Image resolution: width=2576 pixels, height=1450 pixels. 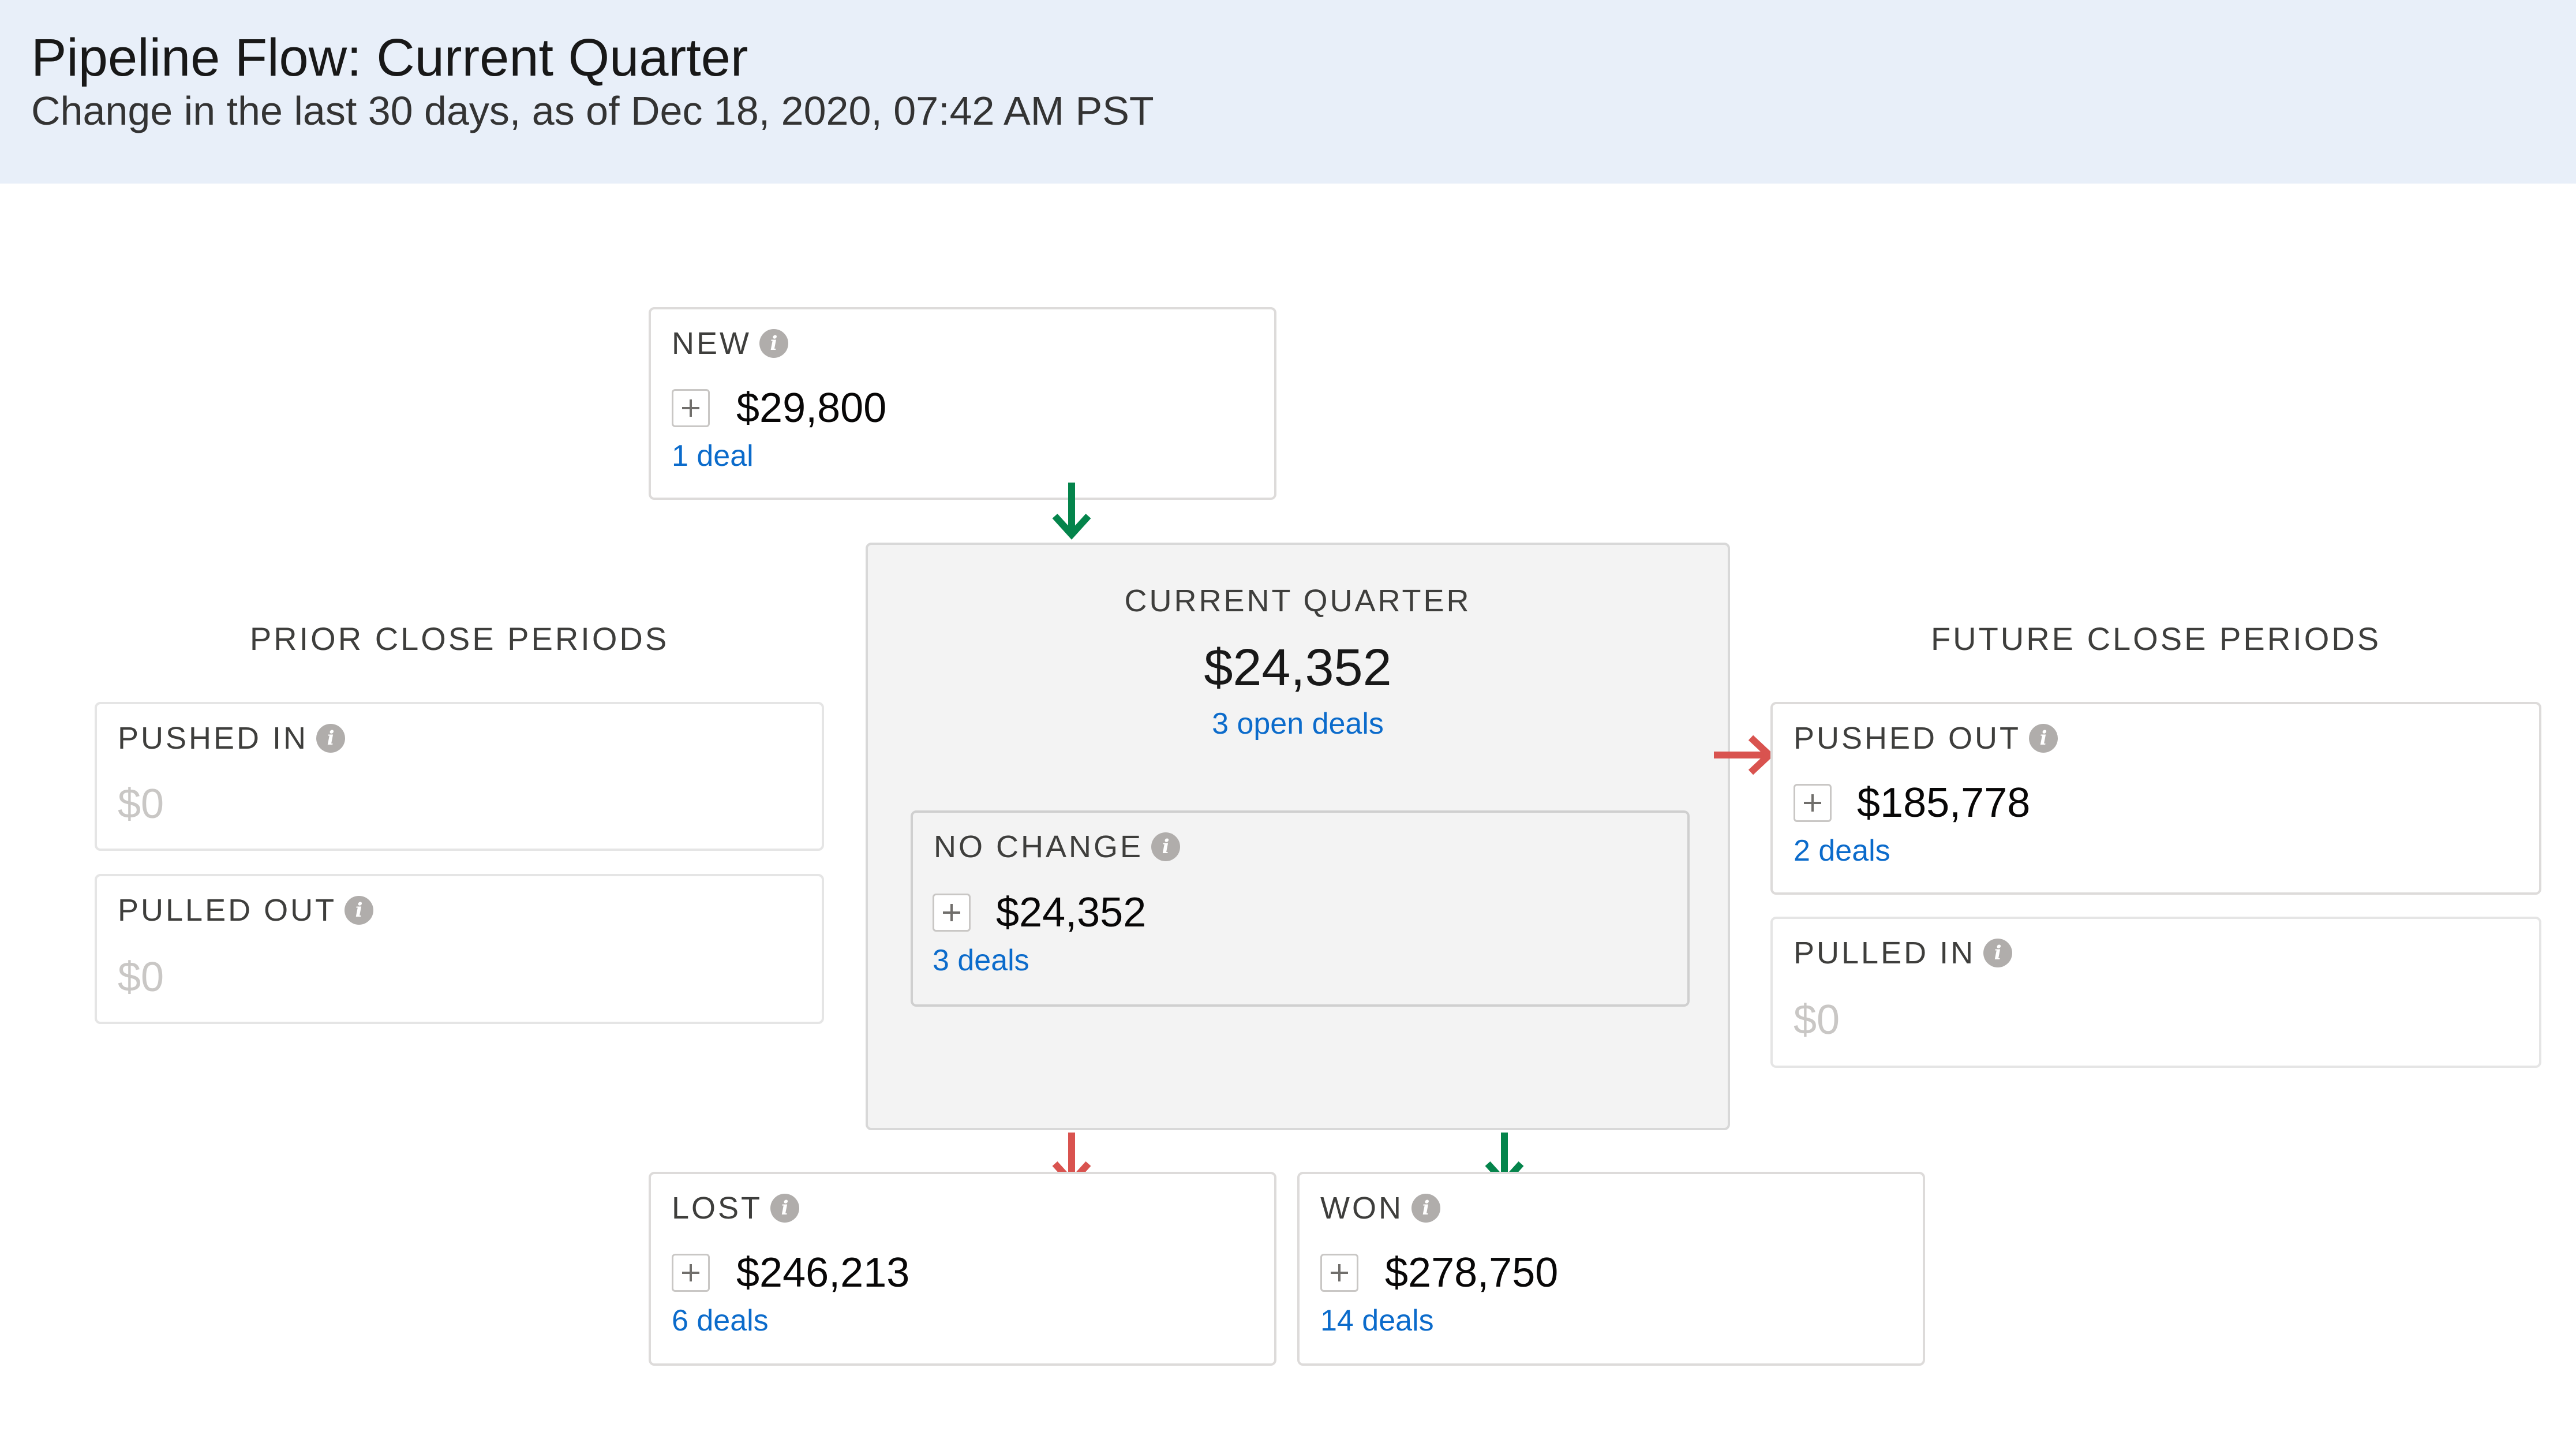 What do you see at coordinates (1611, 1269) in the screenshot?
I see `won-card: WON i $278,750 14 deals` at bounding box center [1611, 1269].